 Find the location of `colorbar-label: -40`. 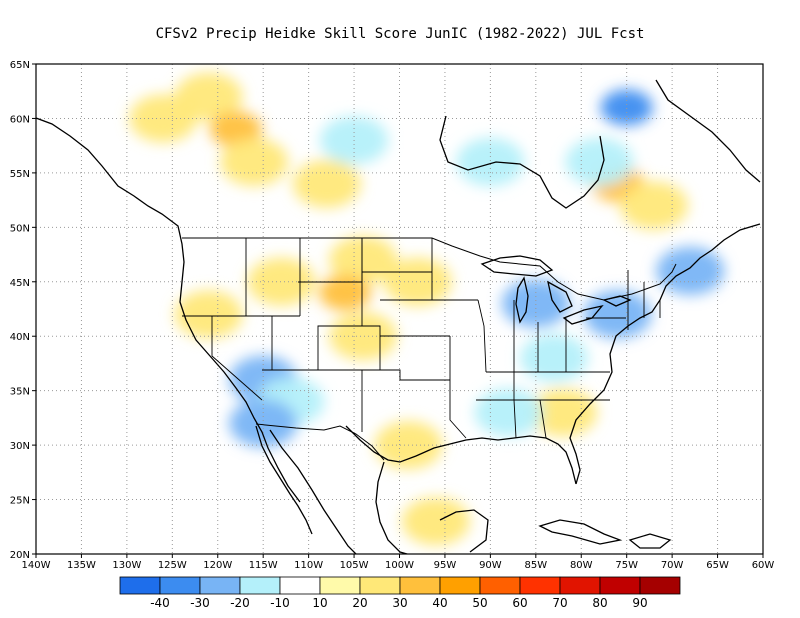

colorbar-label: -40 is located at coordinates (160, 603).